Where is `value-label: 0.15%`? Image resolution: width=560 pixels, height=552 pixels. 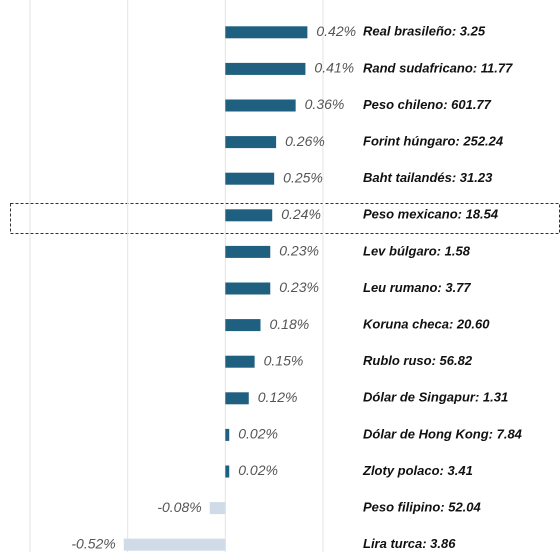
value-label: 0.15% is located at coordinates (284, 360).